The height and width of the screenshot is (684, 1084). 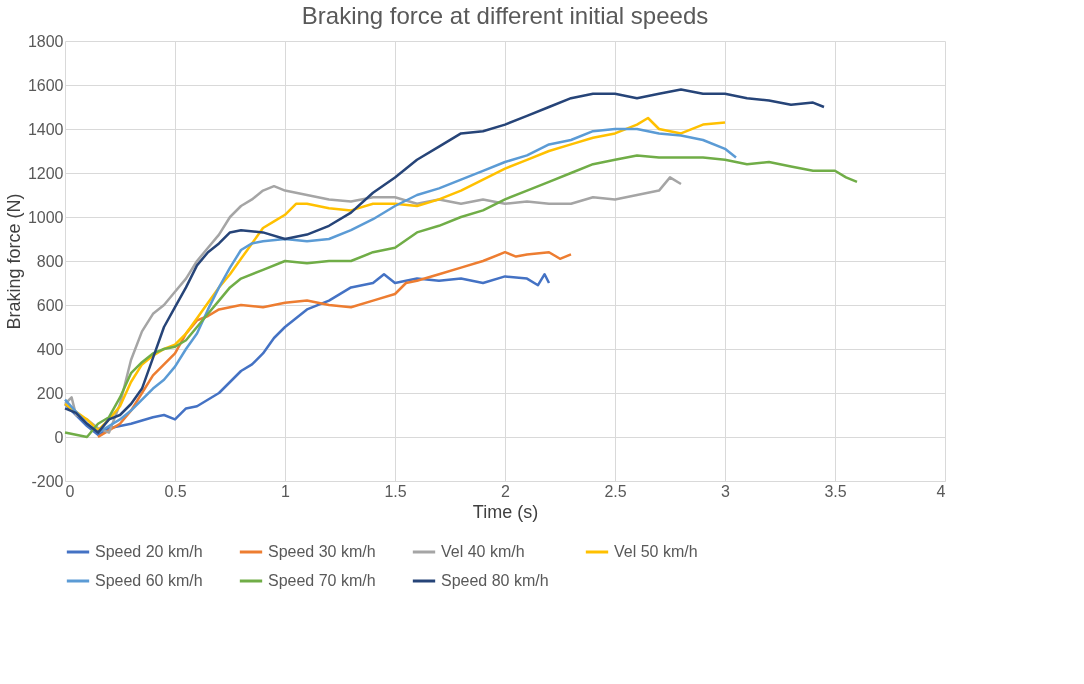 I want to click on x-tick-label: 0.5, so click(x=175, y=491).